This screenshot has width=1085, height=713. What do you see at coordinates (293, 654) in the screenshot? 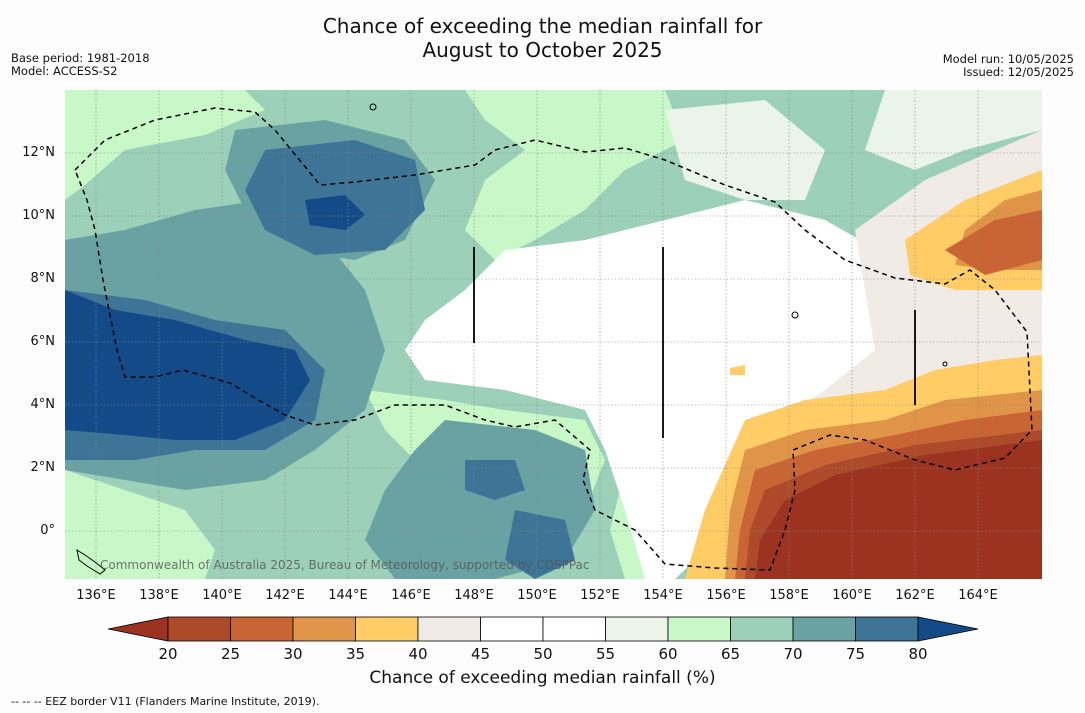
I see `colorbar-tick-label: 30` at bounding box center [293, 654].